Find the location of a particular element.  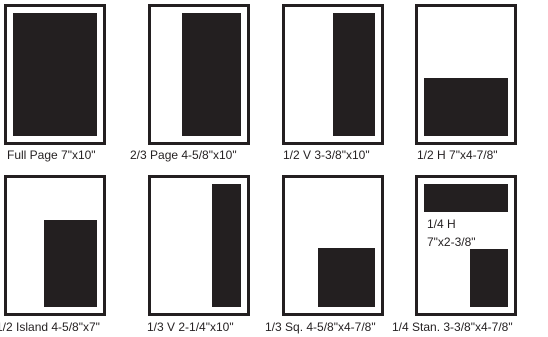

caption-half-horizontal: 1/2 H 7"x4-7/8" is located at coordinates (457, 155).